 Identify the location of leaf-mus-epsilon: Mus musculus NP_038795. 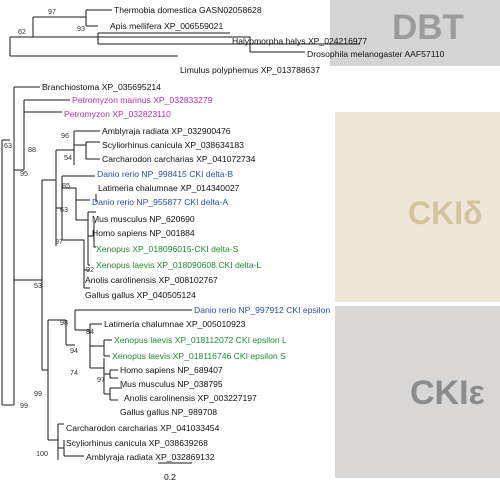
(171, 384).